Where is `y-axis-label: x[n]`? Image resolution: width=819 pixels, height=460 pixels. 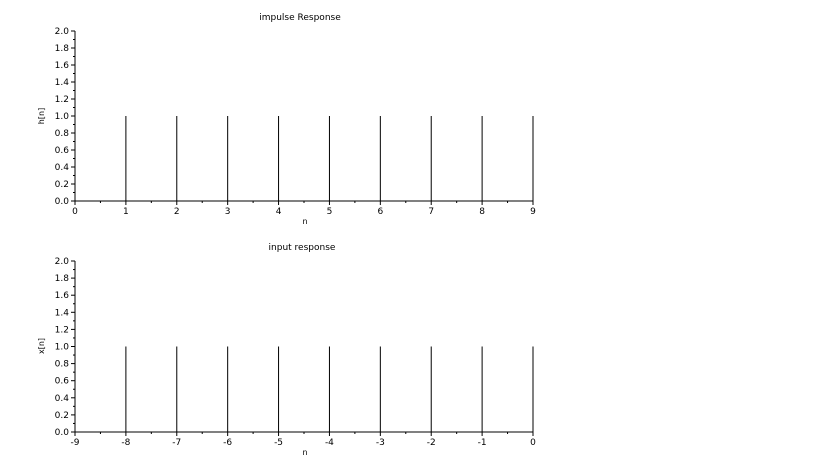
y-axis-label: x[n] is located at coordinates (41, 346).